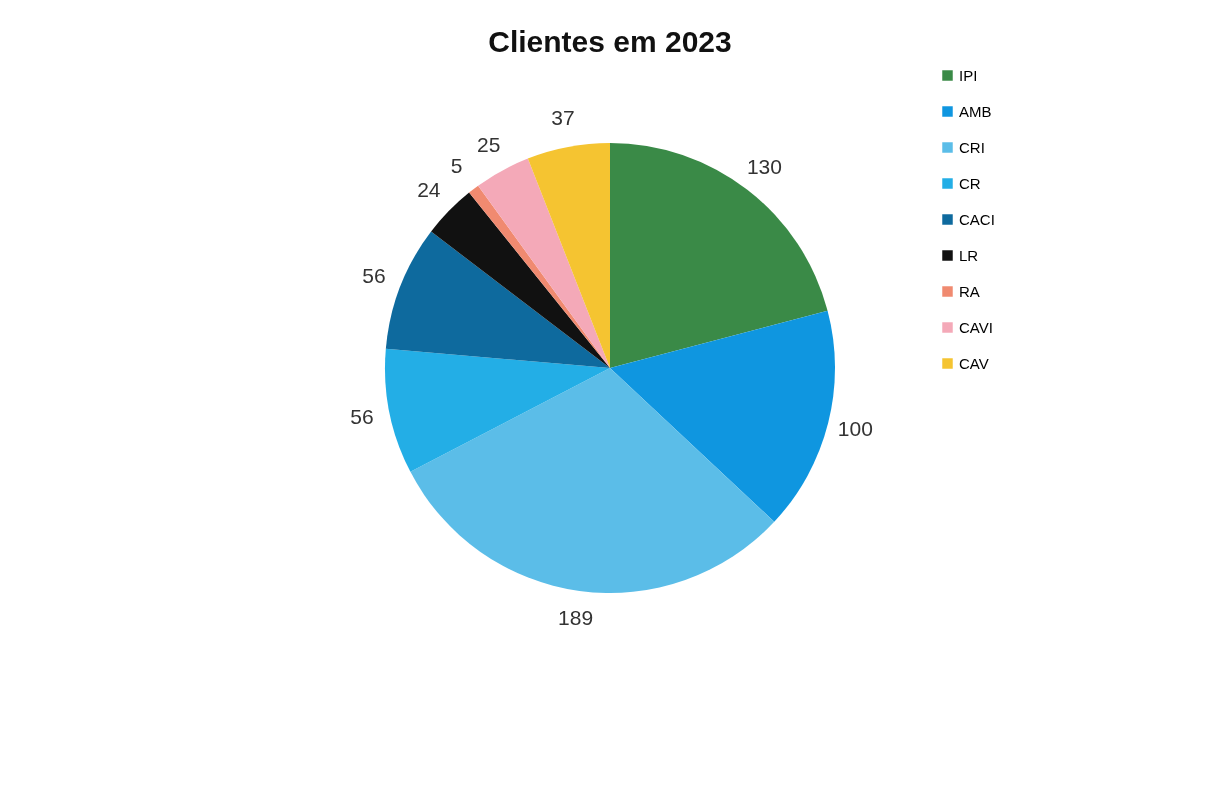  I want to click on legend-label: LR, so click(969, 255).